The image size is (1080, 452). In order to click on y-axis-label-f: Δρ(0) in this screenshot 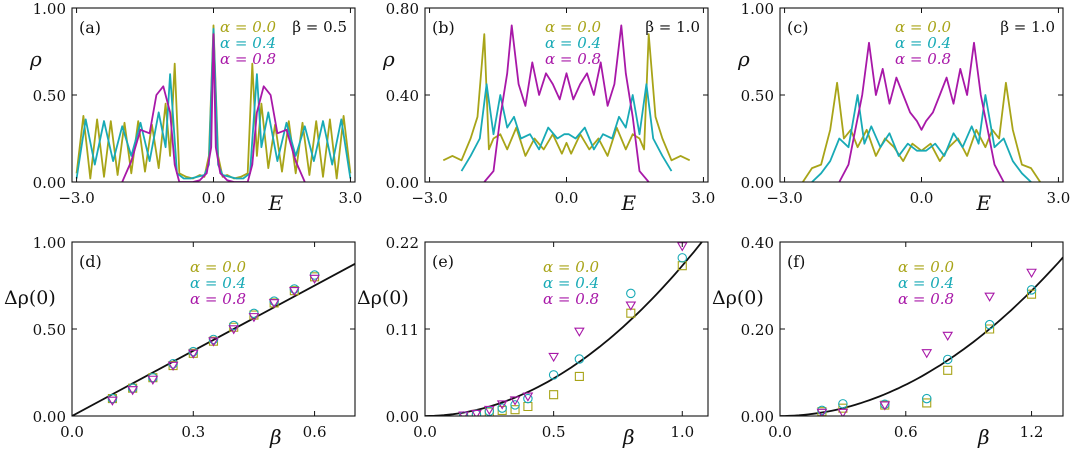, I will do `click(738, 298)`.